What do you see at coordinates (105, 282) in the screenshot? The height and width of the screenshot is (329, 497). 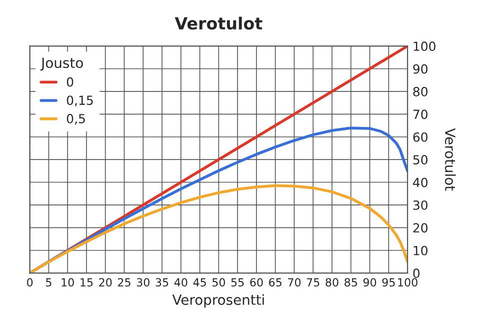 I see `x-tick-label: 20` at bounding box center [105, 282].